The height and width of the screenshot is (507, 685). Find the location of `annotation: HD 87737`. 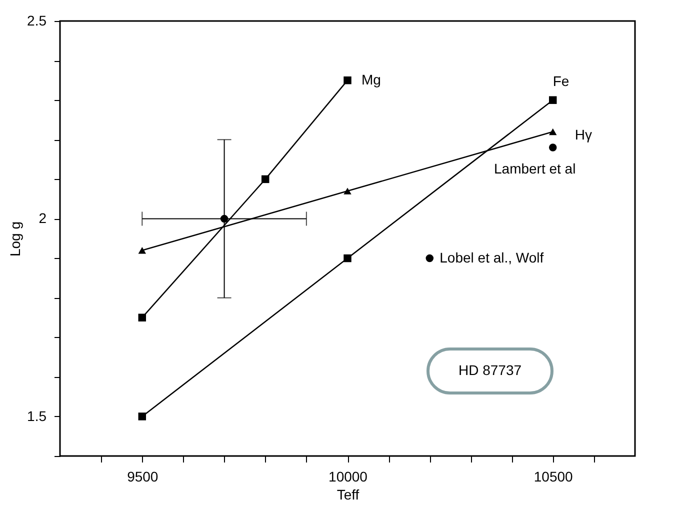

annotation: HD 87737 is located at coordinates (490, 370).